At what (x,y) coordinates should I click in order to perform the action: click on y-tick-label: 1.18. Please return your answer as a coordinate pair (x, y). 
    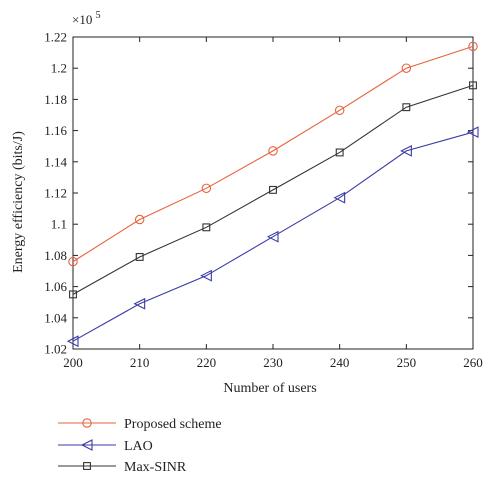
    Looking at the image, I should click on (55, 99).